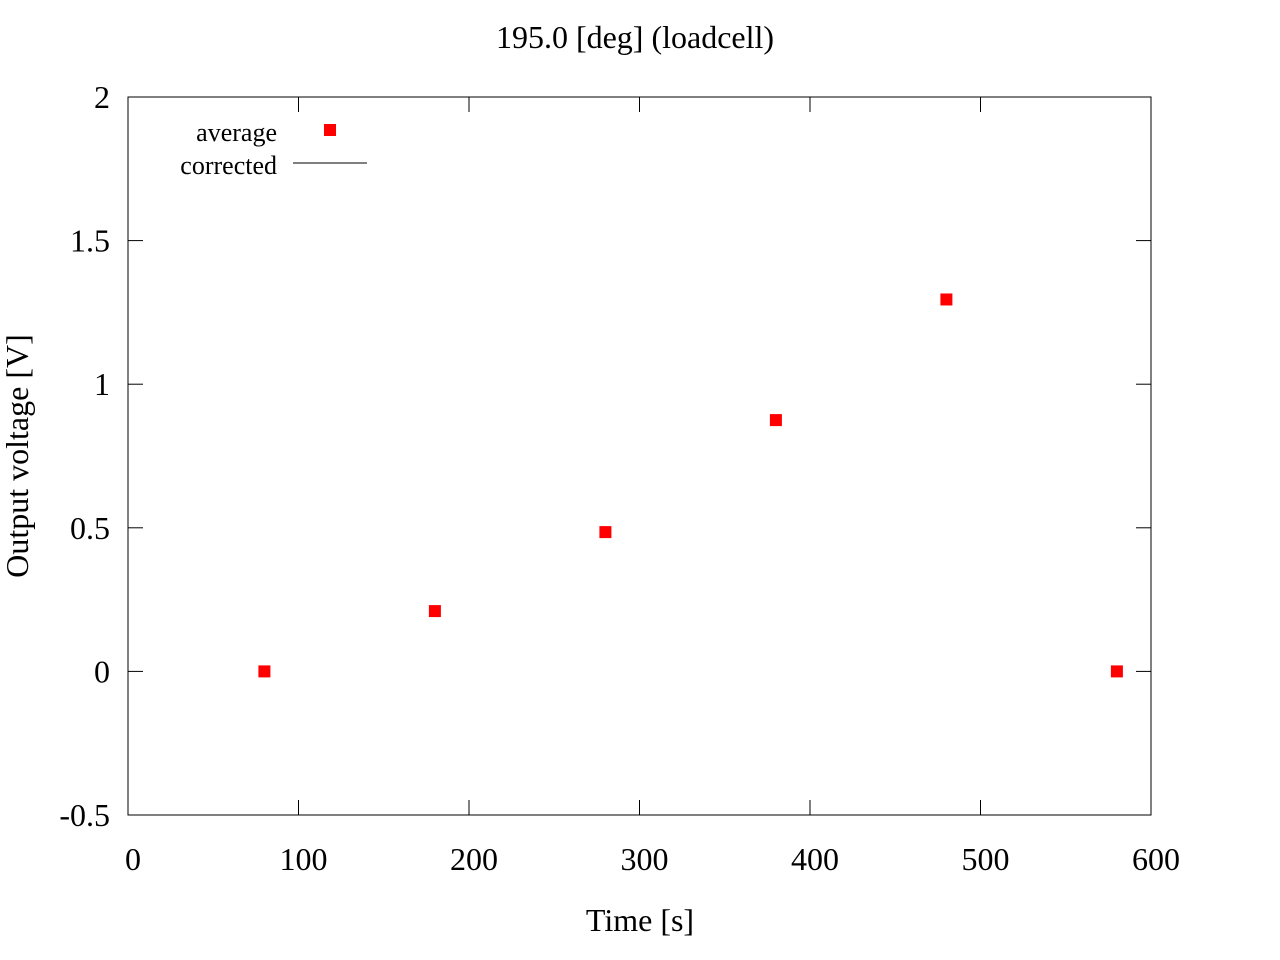 The width and height of the screenshot is (1280, 960). Describe the element at coordinates (102, 671) in the screenshot. I see `y-tick-label: 0` at that location.